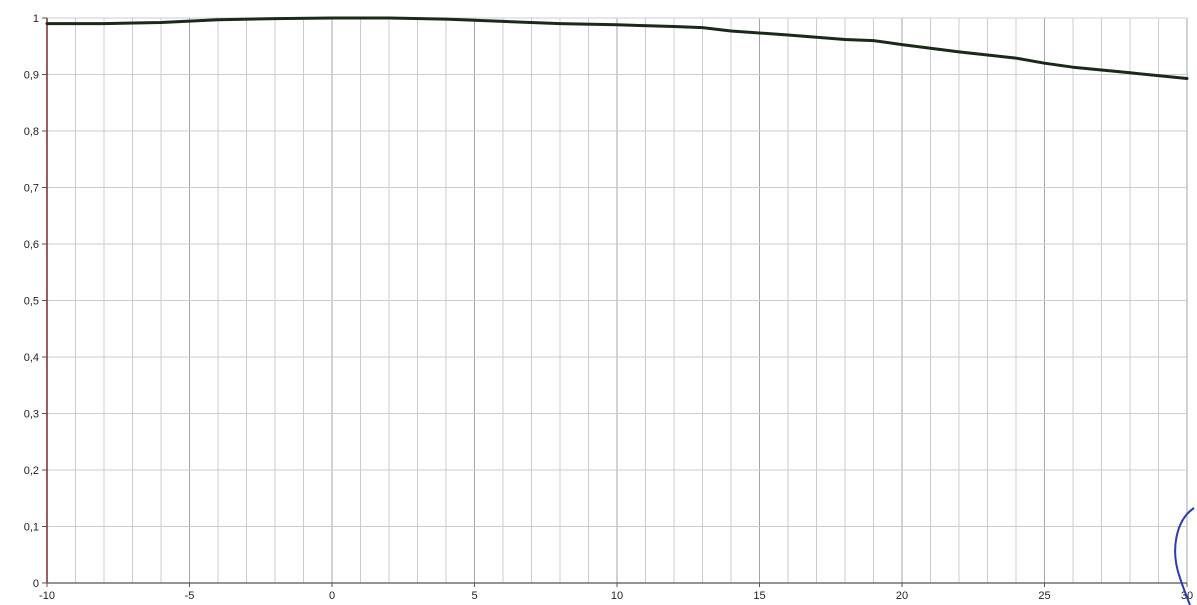  Describe the element at coordinates (31, 471) in the screenshot. I see `y-tick-label: 0,2` at that location.